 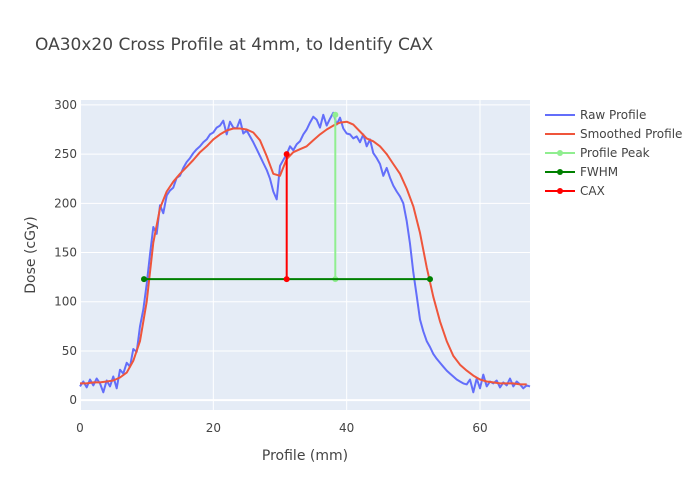 I want to click on legend-label: Raw Profile, so click(x=613, y=115).